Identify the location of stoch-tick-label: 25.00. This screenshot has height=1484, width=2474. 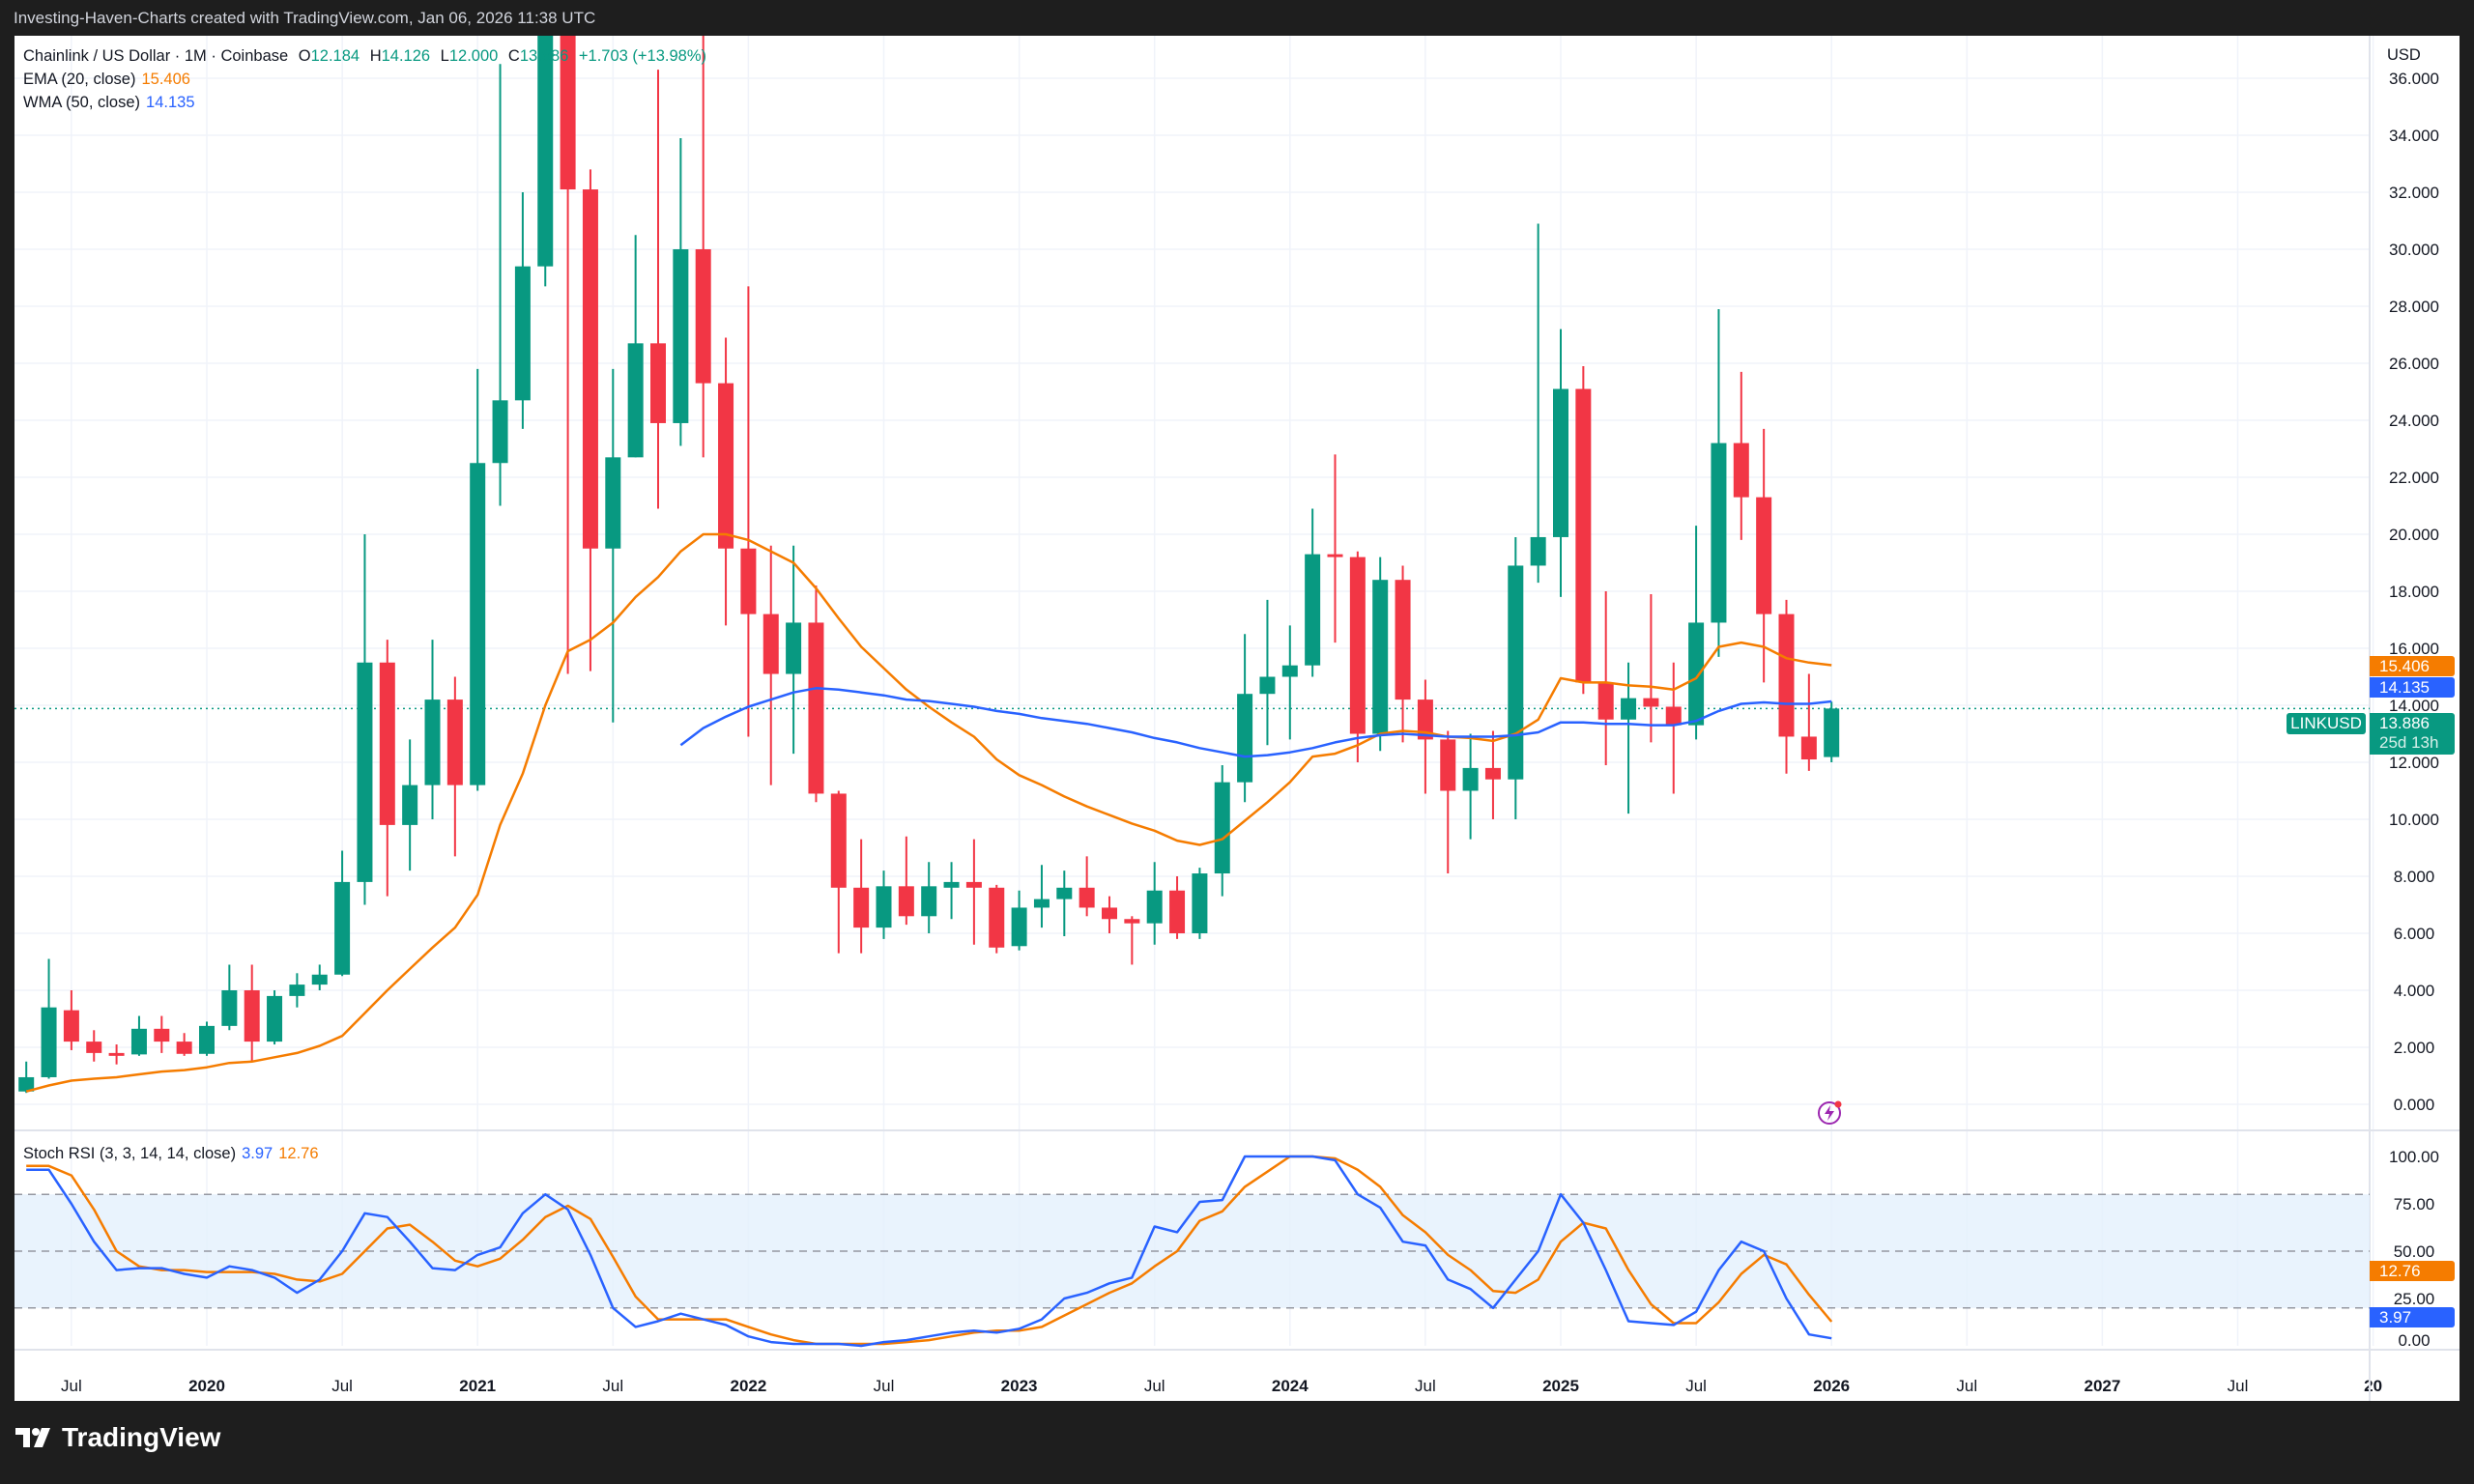
(2414, 1299).